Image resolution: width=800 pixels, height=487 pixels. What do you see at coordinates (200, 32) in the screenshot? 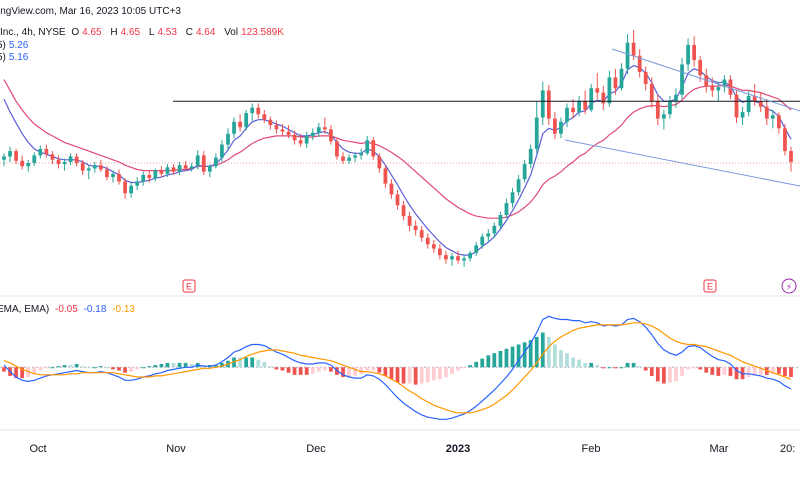
I see `close-label: C 4.64` at bounding box center [200, 32].